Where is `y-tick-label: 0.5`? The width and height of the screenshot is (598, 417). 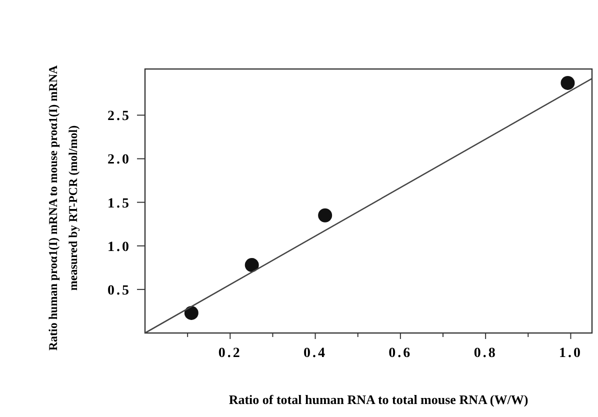
y-tick-label: 0.5 is located at coordinates (119, 290).